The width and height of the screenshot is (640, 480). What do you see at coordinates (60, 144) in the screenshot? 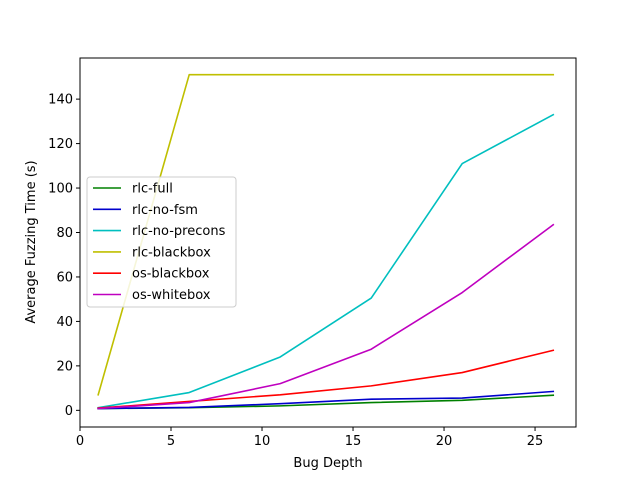
I see `y-tick-label: 120` at bounding box center [60, 144].